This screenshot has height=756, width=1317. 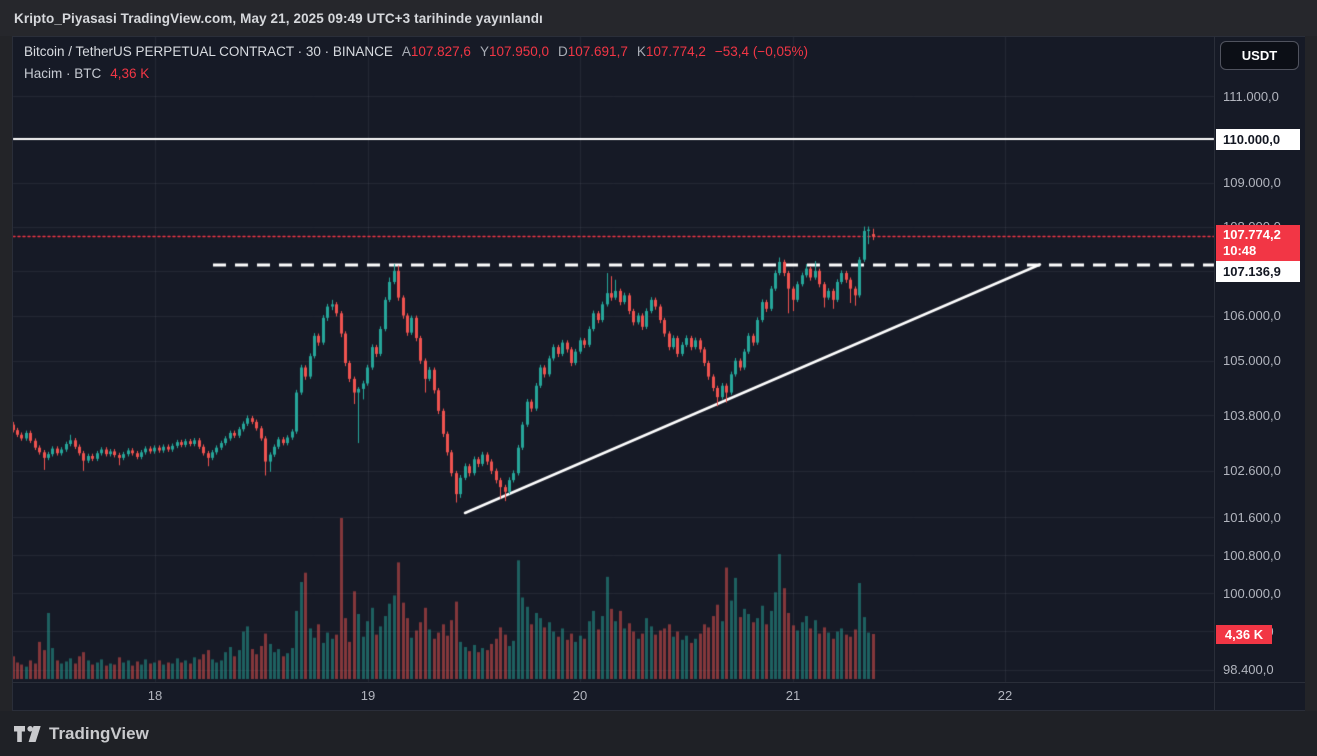 What do you see at coordinates (658, 36) in the screenshot?
I see `widget-top-border` at bounding box center [658, 36].